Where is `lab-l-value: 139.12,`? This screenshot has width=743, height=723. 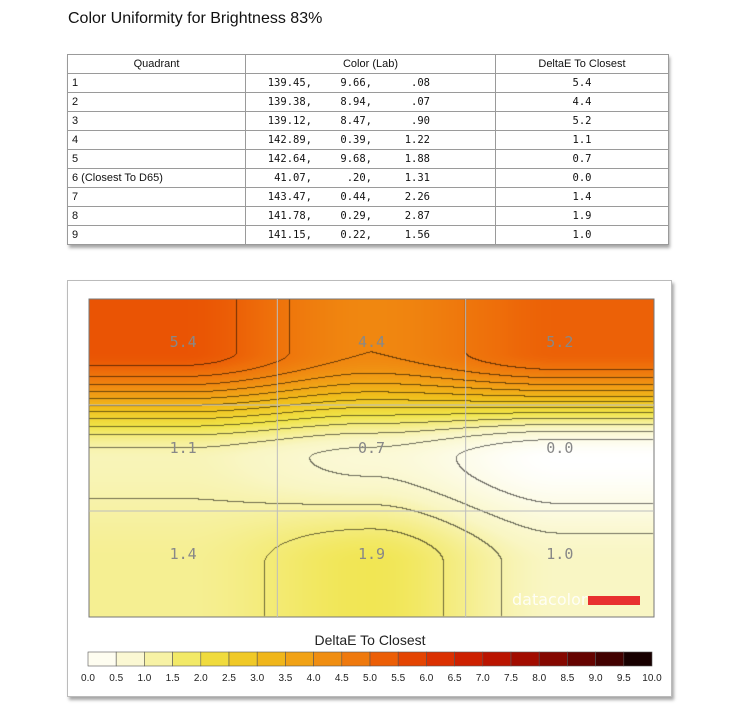
lab-l-value: 139.12, is located at coordinates (289, 121).